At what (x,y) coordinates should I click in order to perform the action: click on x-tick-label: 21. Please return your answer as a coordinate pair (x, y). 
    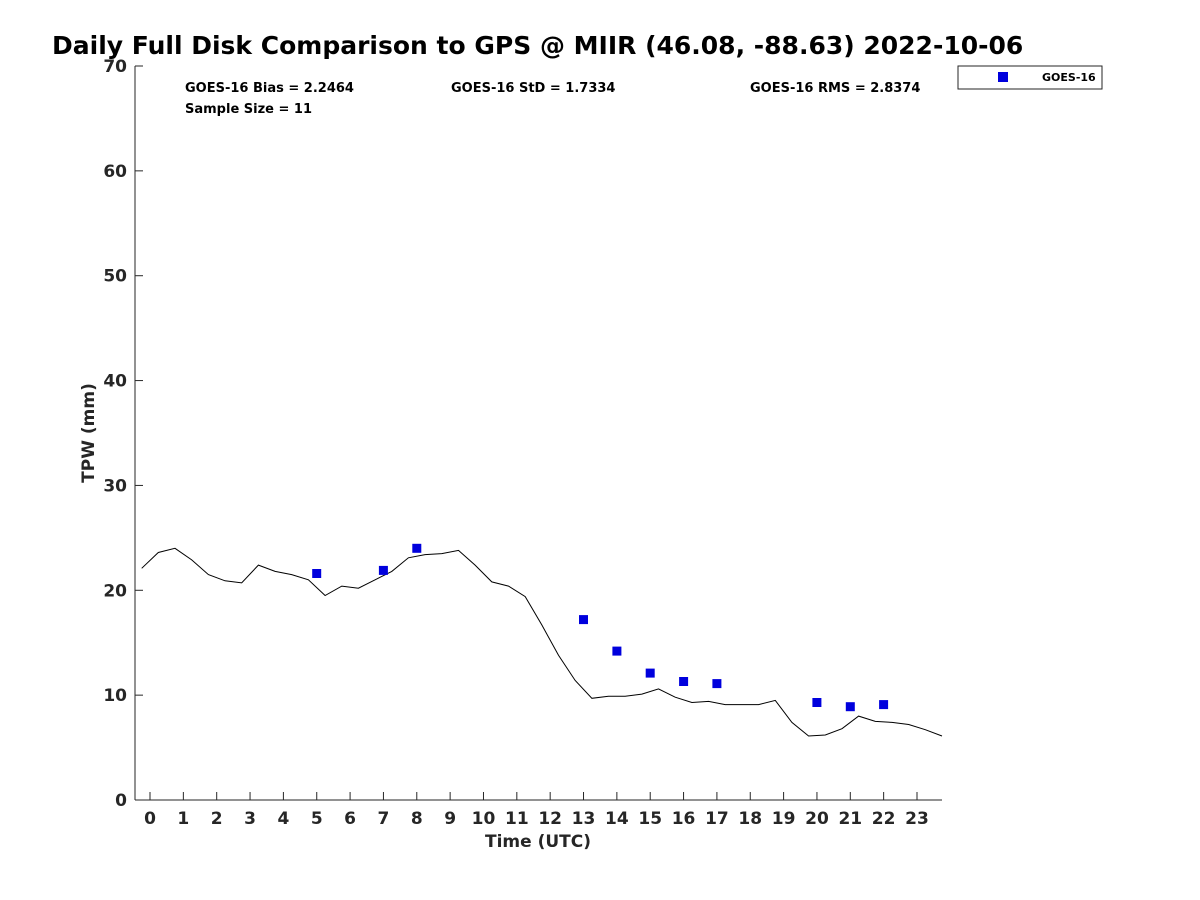
    Looking at the image, I should click on (850, 819).